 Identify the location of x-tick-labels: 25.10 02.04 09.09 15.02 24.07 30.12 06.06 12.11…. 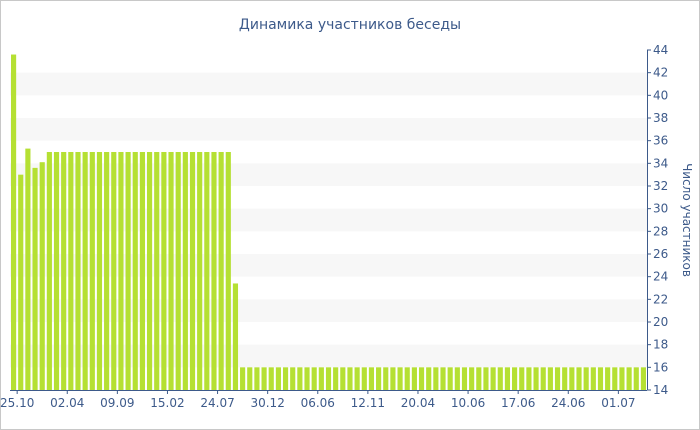
(318, 400).